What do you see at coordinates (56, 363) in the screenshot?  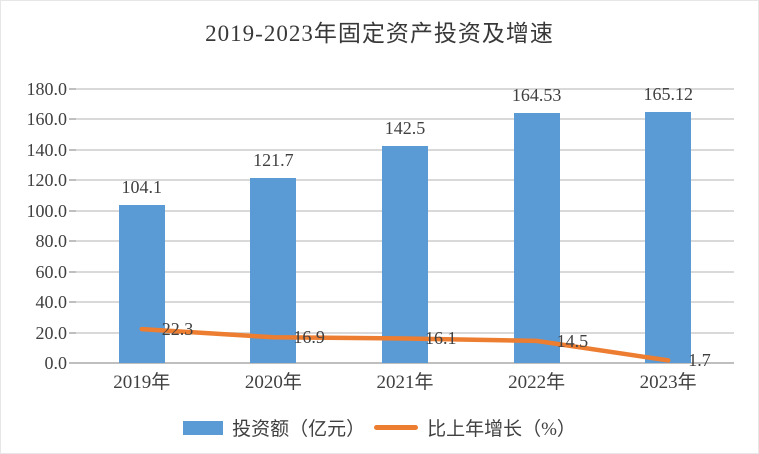 I see `y-axis-label: 0.0` at bounding box center [56, 363].